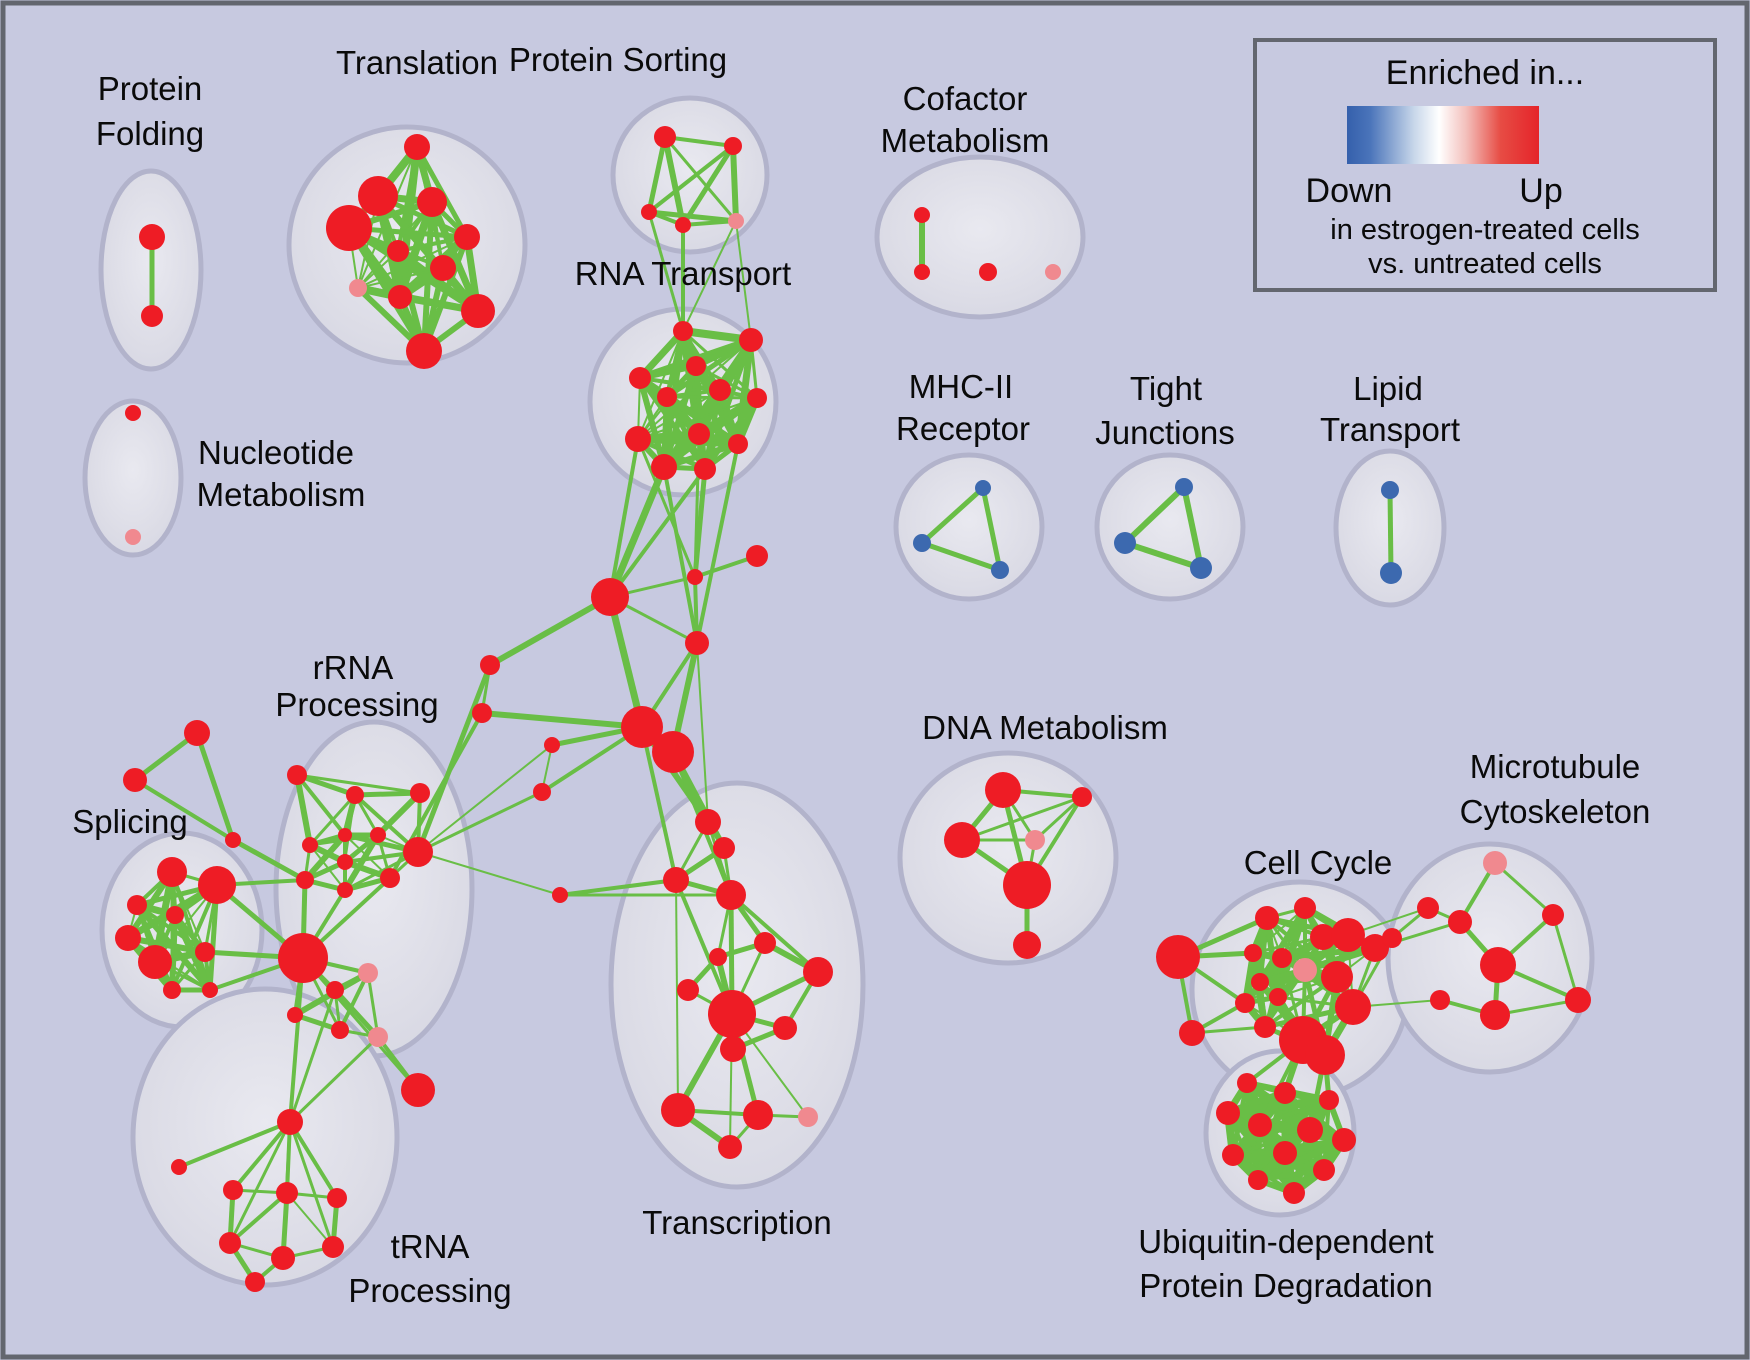 The width and height of the screenshot is (1750, 1360). What do you see at coordinates (1278, 1106) in the screenshot?
I see `edge-ub` at bounding box center [1278, 1106].